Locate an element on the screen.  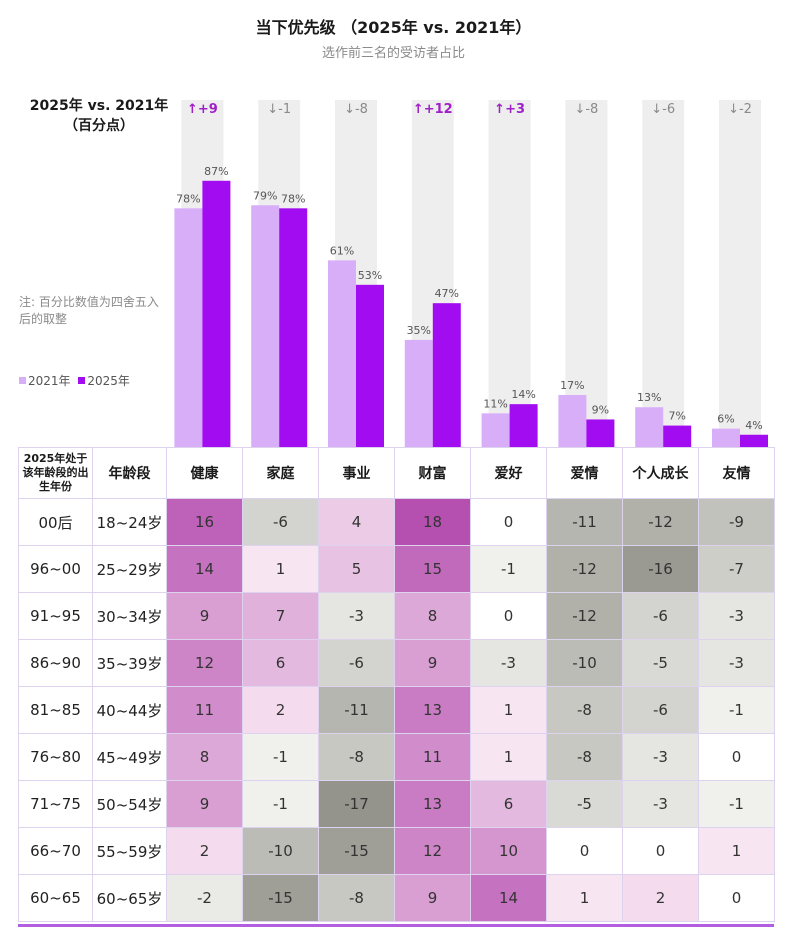
age-group-header: 年龄段 is located at coordinates (129, 473).